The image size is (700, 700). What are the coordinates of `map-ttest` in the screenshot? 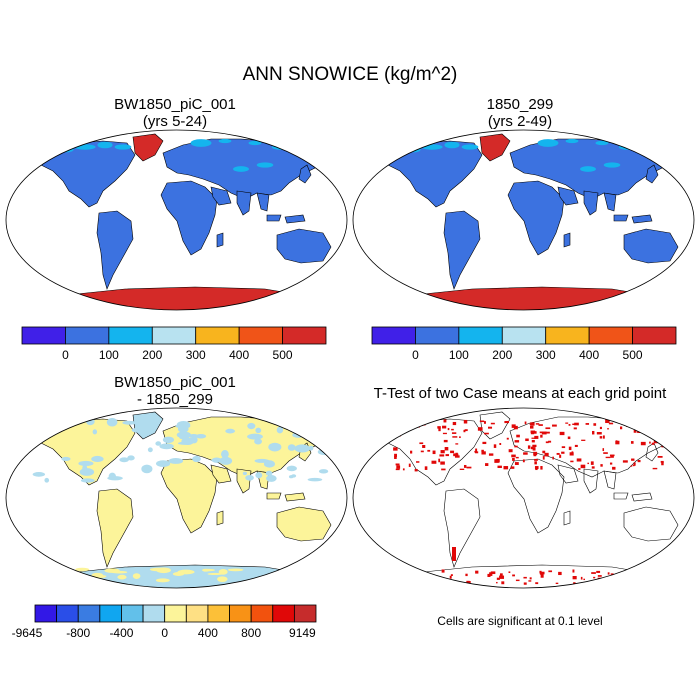 It's located at (523, 498).